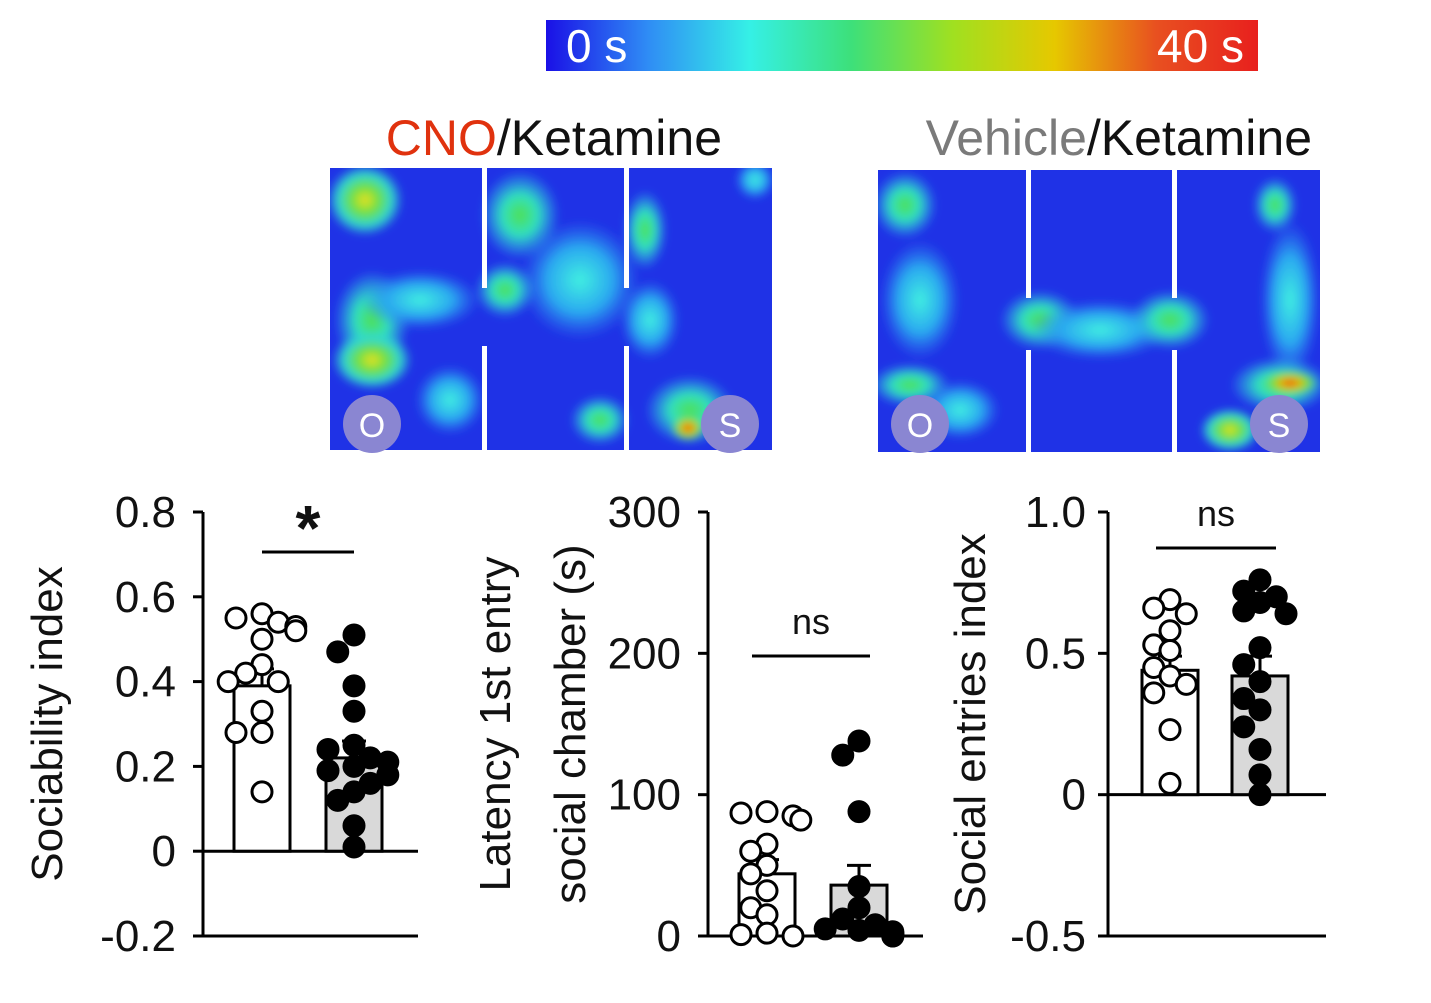  Describe the element at coordinates (308, 528) in the screenshot. I see `significance-label: *` at that location.